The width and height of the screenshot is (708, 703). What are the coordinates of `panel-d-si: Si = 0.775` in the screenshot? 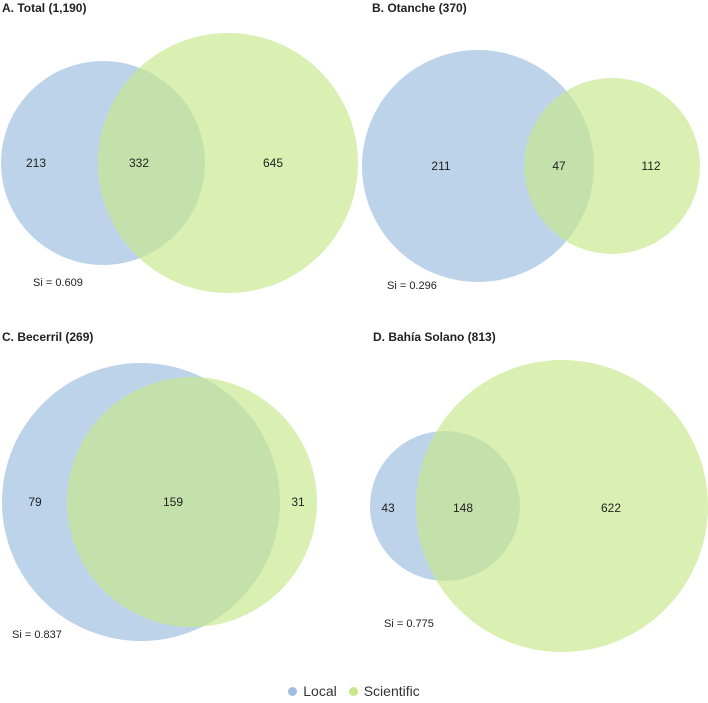 It's located at (409, 624).